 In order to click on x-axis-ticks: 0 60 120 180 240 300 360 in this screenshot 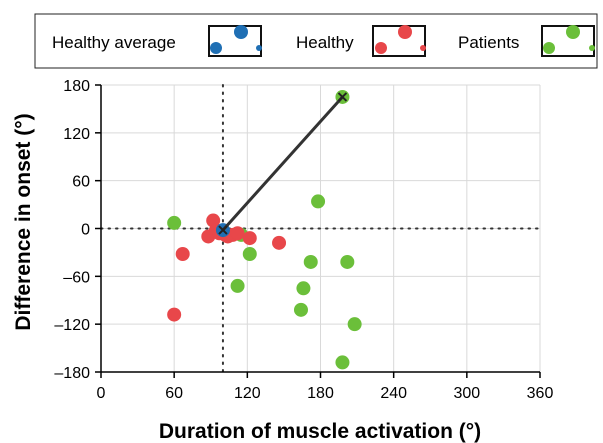, I will do `click(325, 387)`.